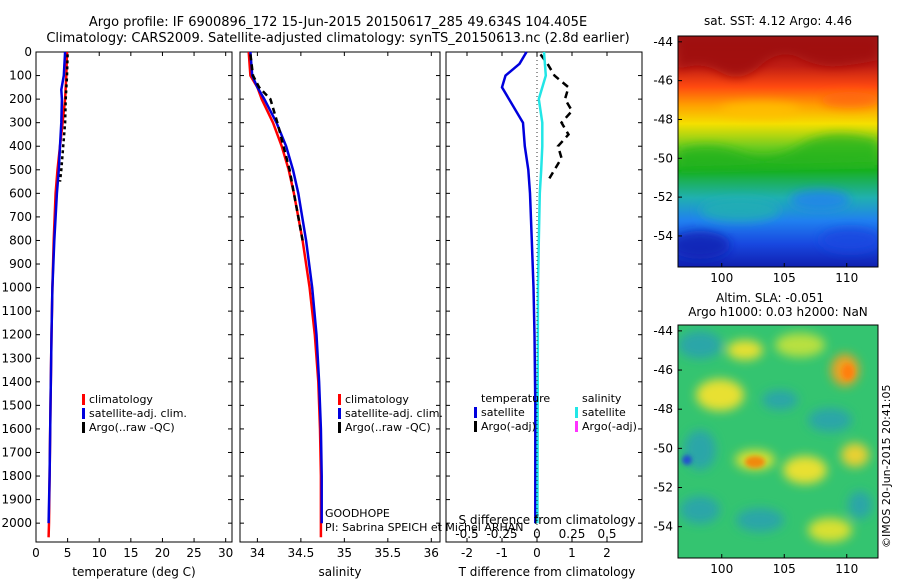 The height and width of the screenshot is (580, 900). I want to click on x-tick-label: 36, so click(431, 553).